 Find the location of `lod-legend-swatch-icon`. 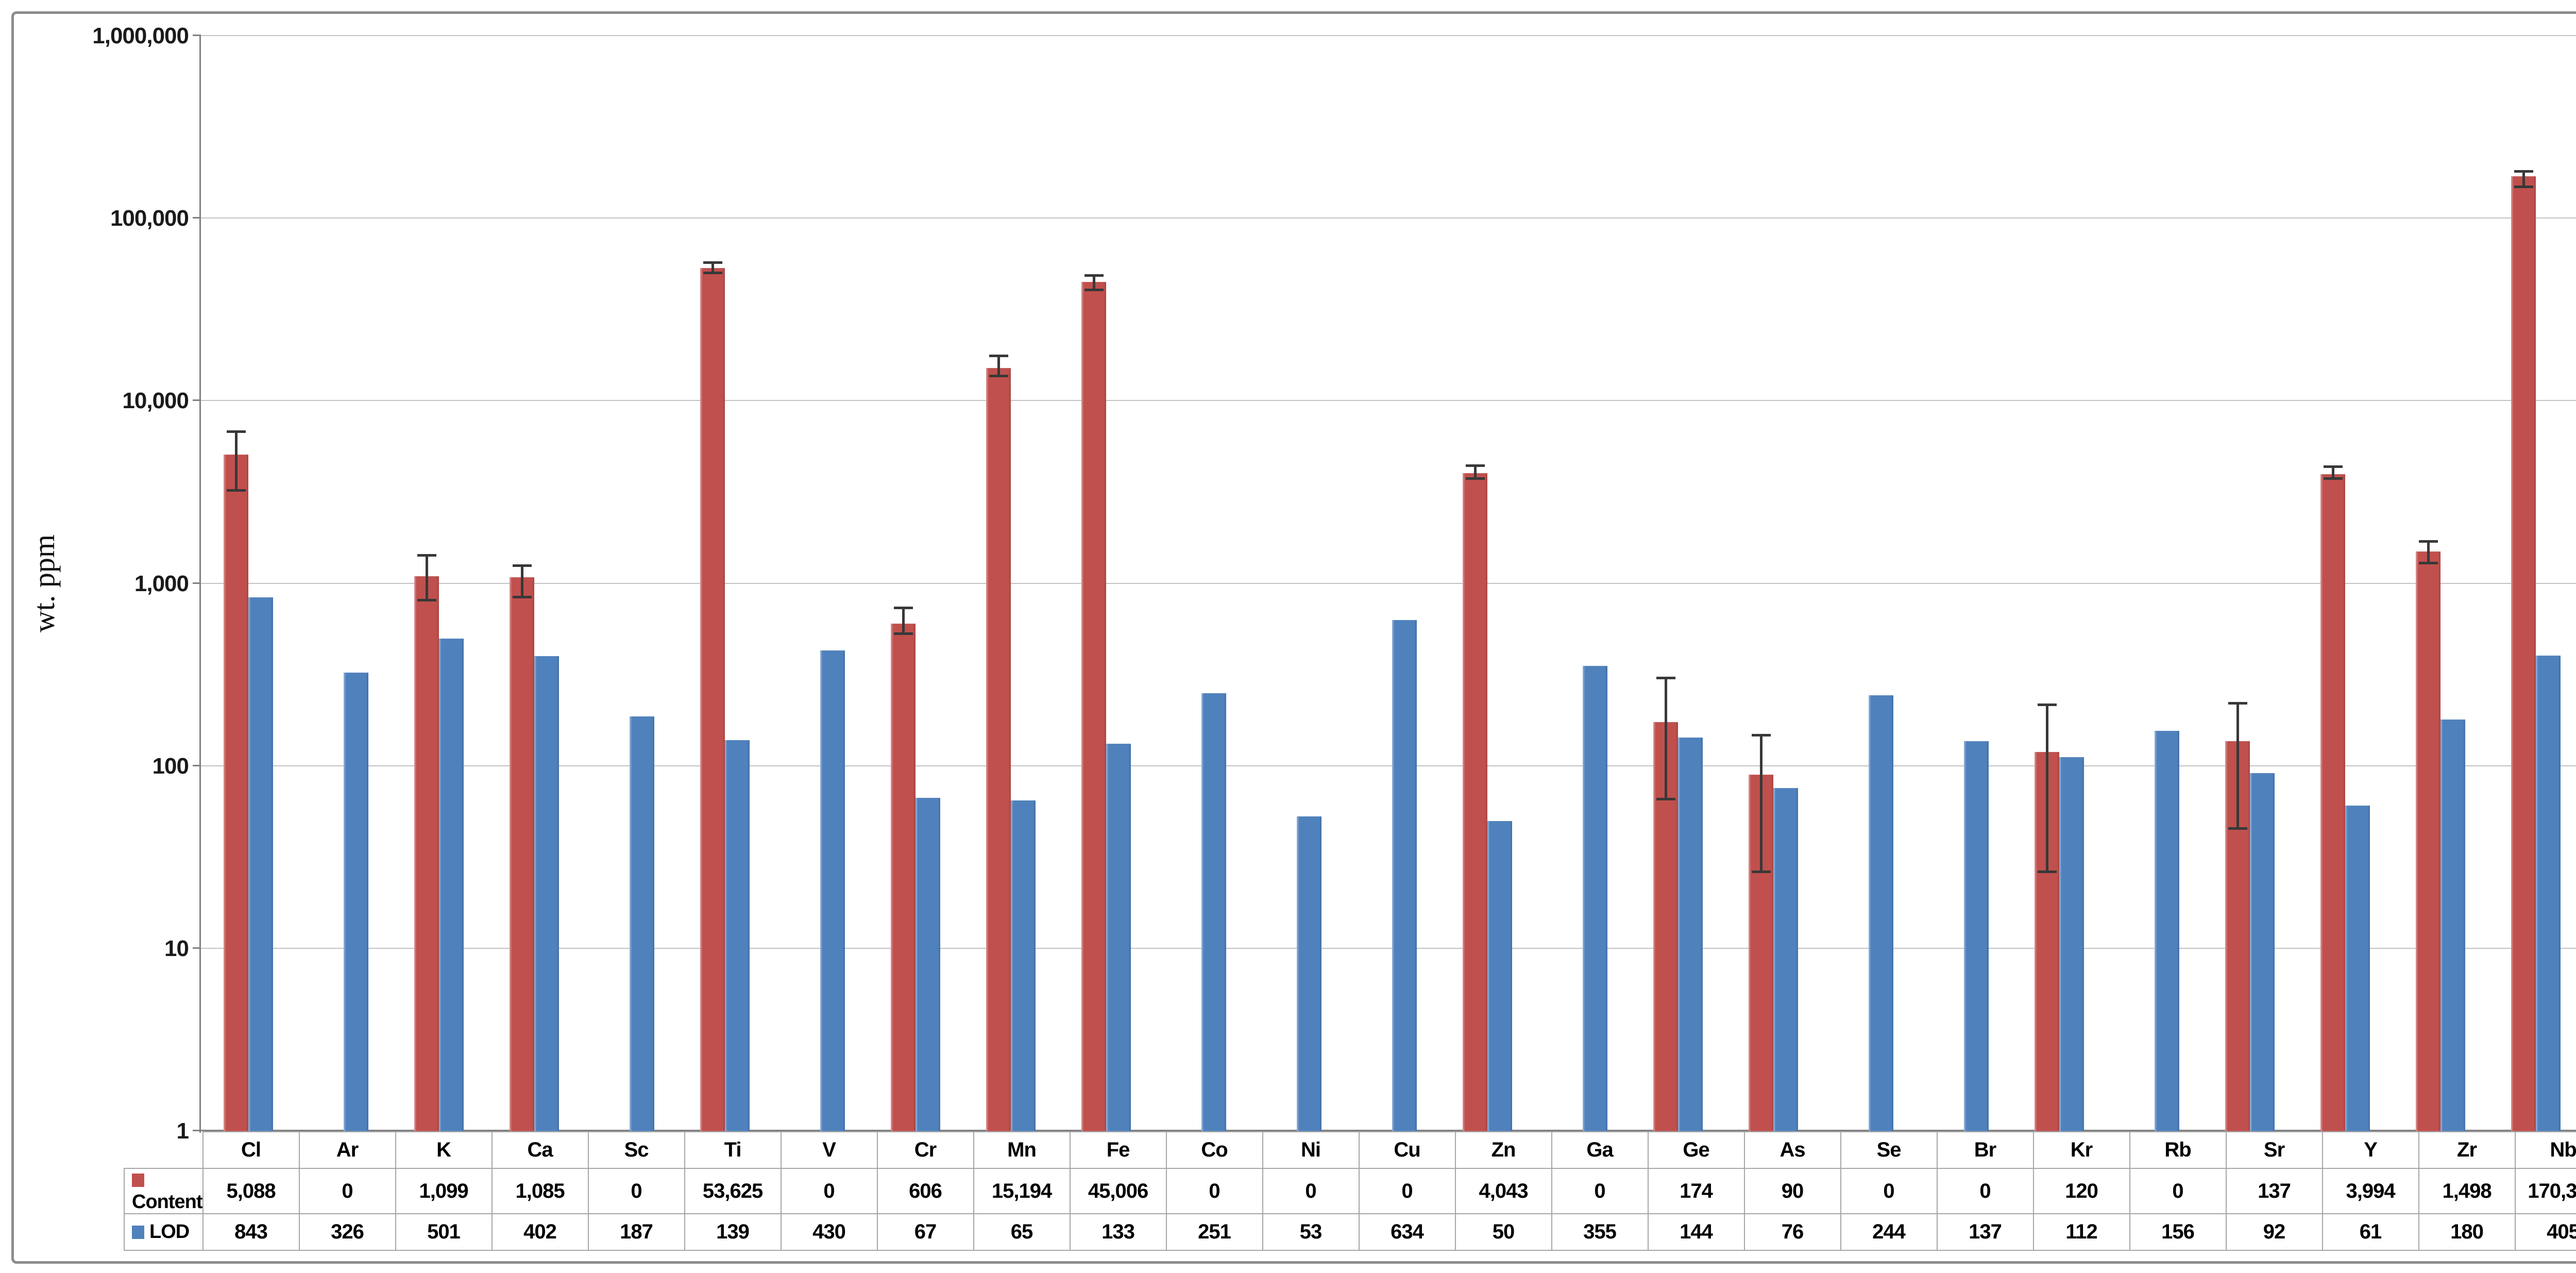

lod-legend-swatch-icon is located at coordinates (138, 1232).